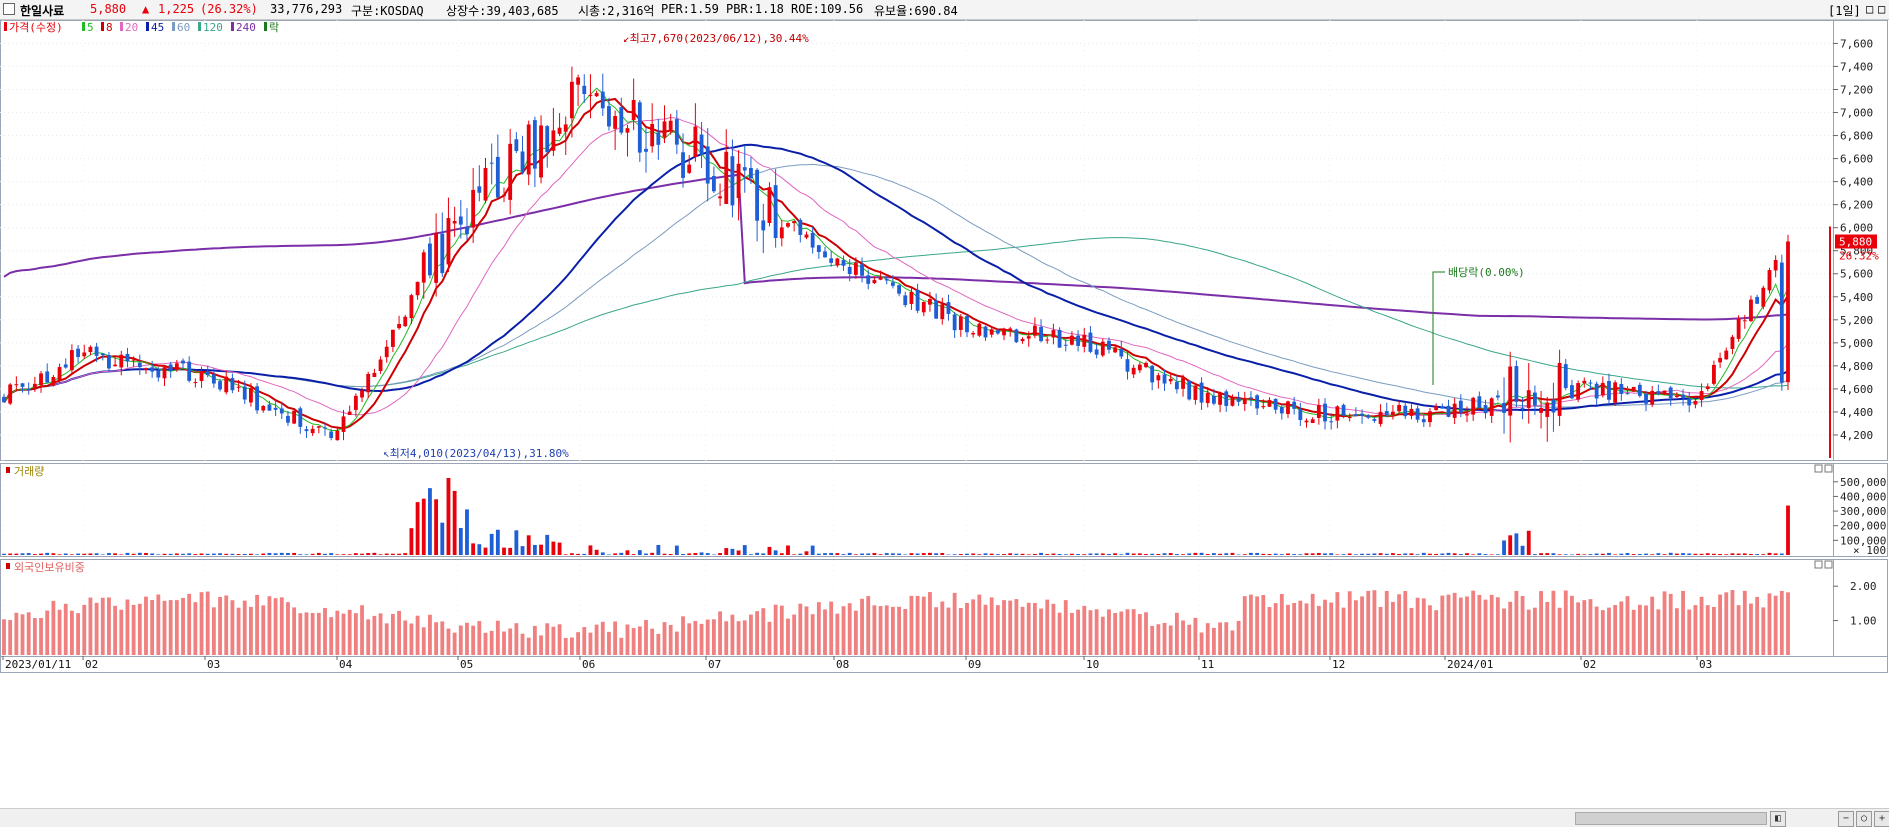  What do you see at coordinates (1844, 10) in the screenshot?
I see `period-button: [1일]` at bounding box center [1844, 10].